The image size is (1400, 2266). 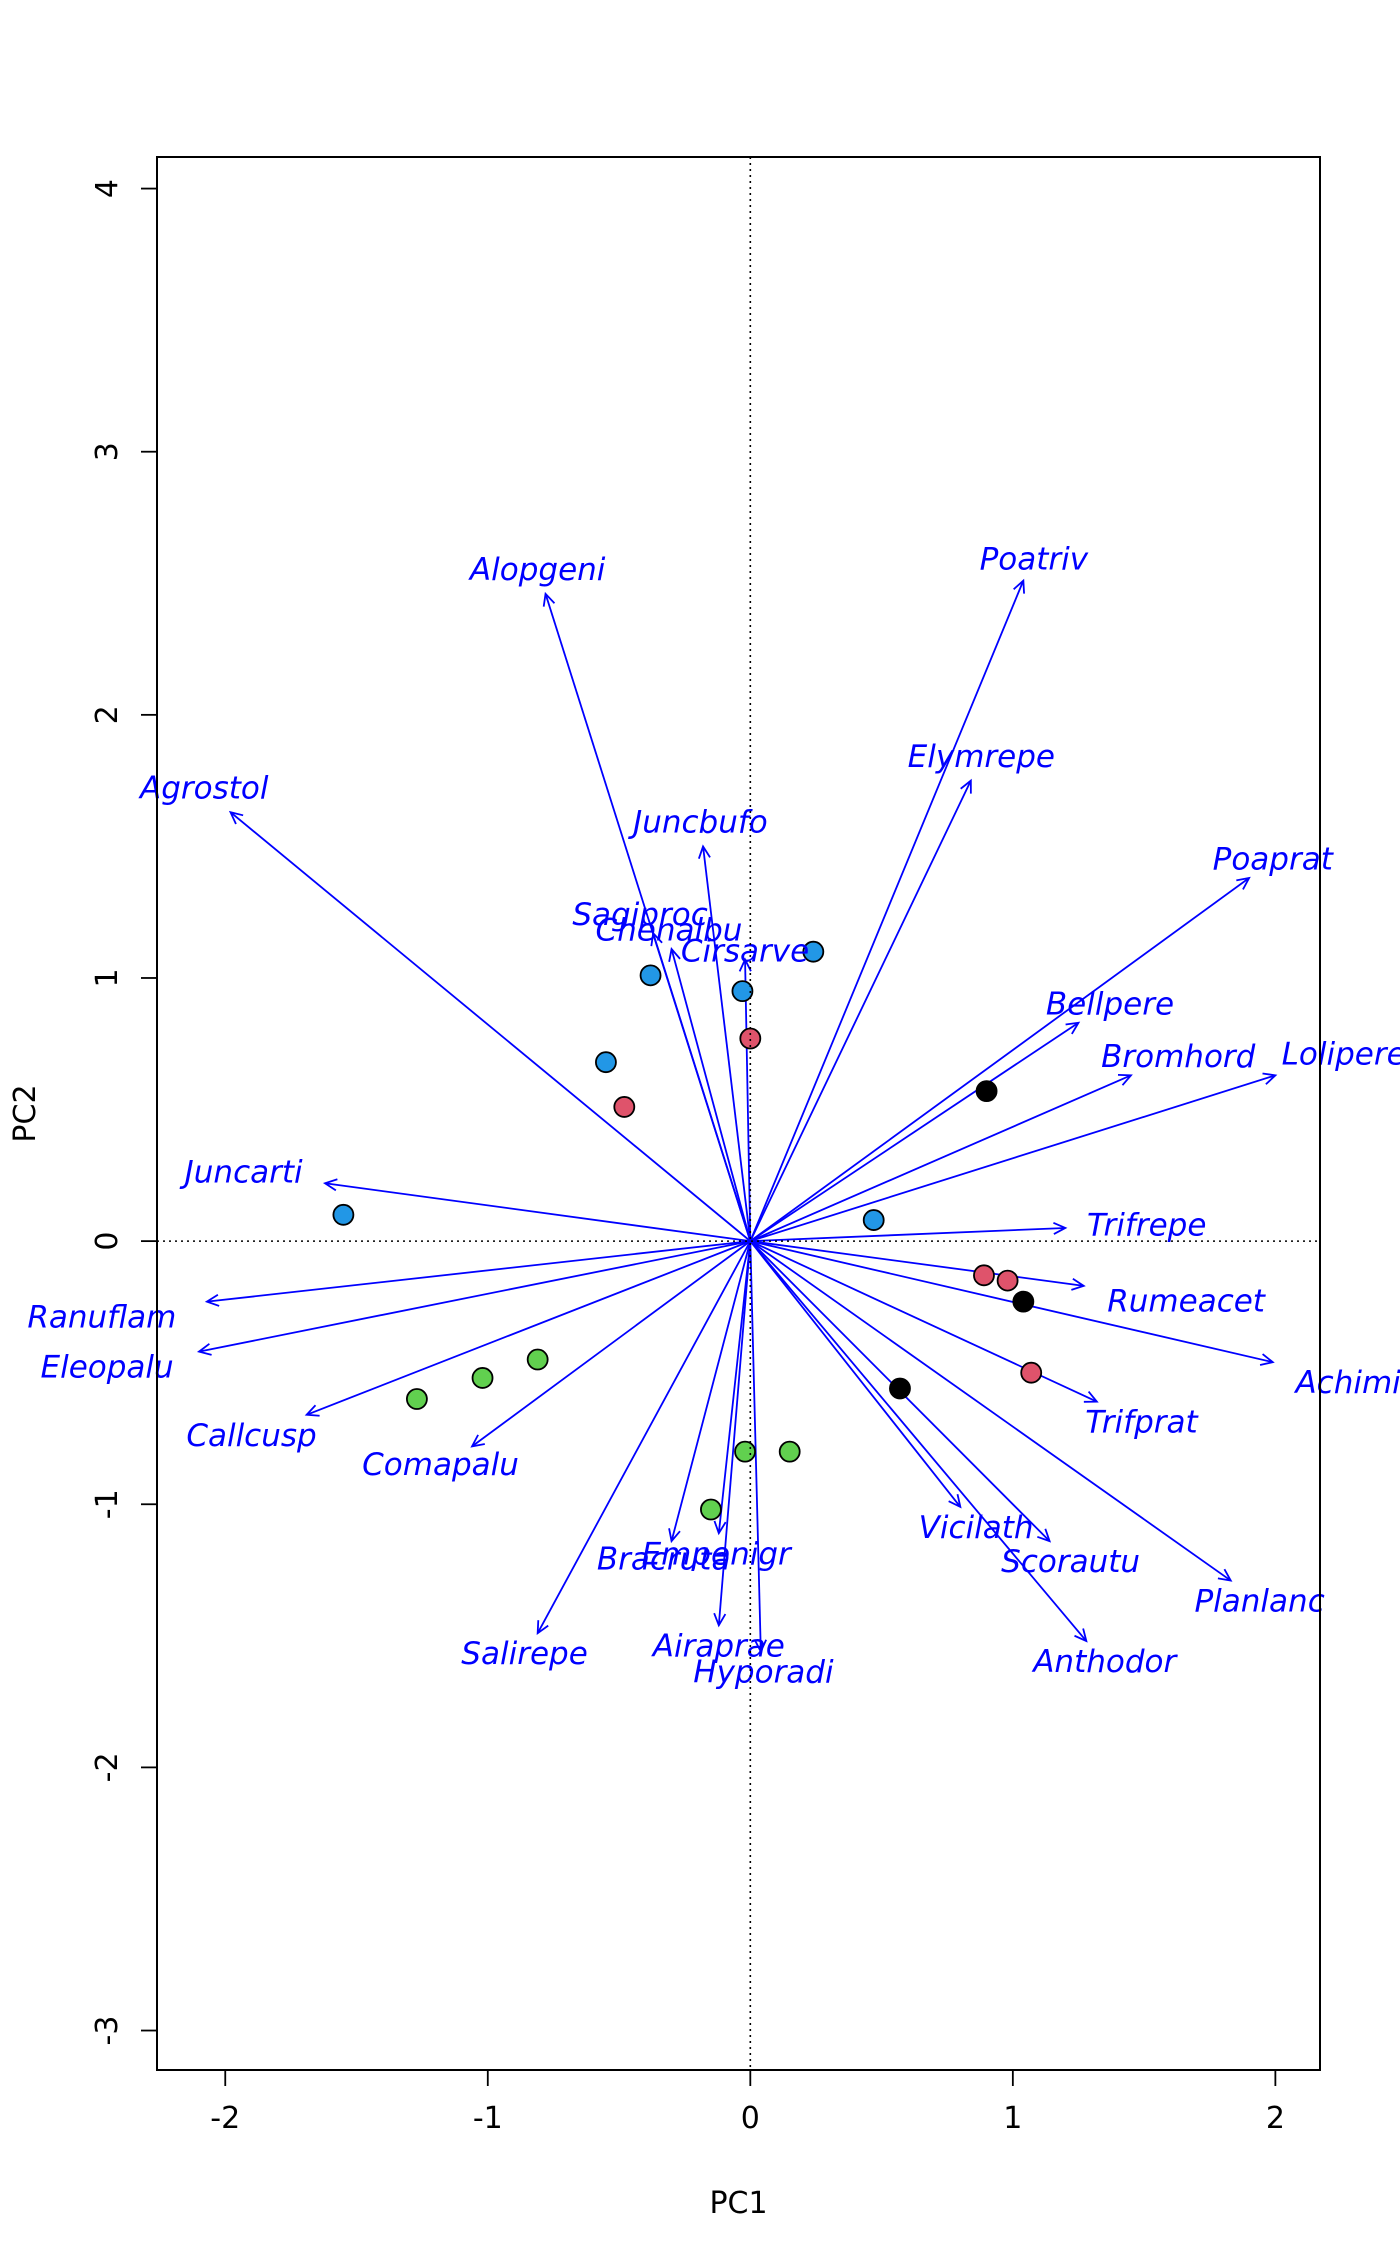 I want to click on y-tick-label: 2, so click(x=107, y=714).